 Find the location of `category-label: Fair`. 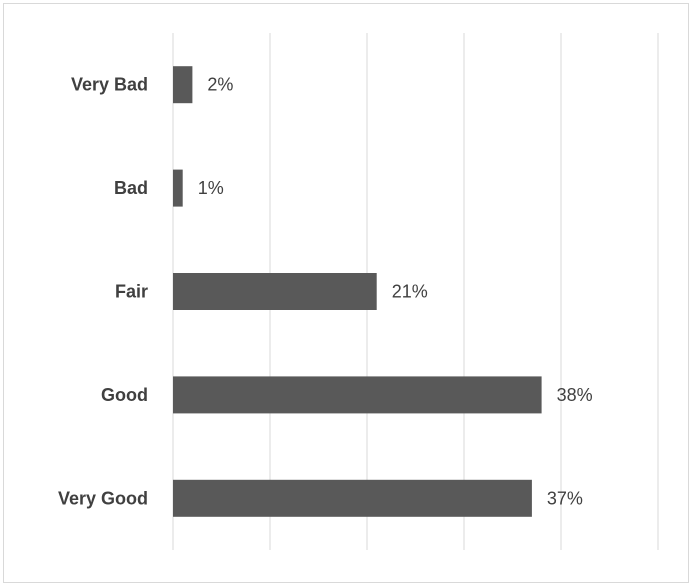

category-label: Fair is located at coordinates (131, 292).